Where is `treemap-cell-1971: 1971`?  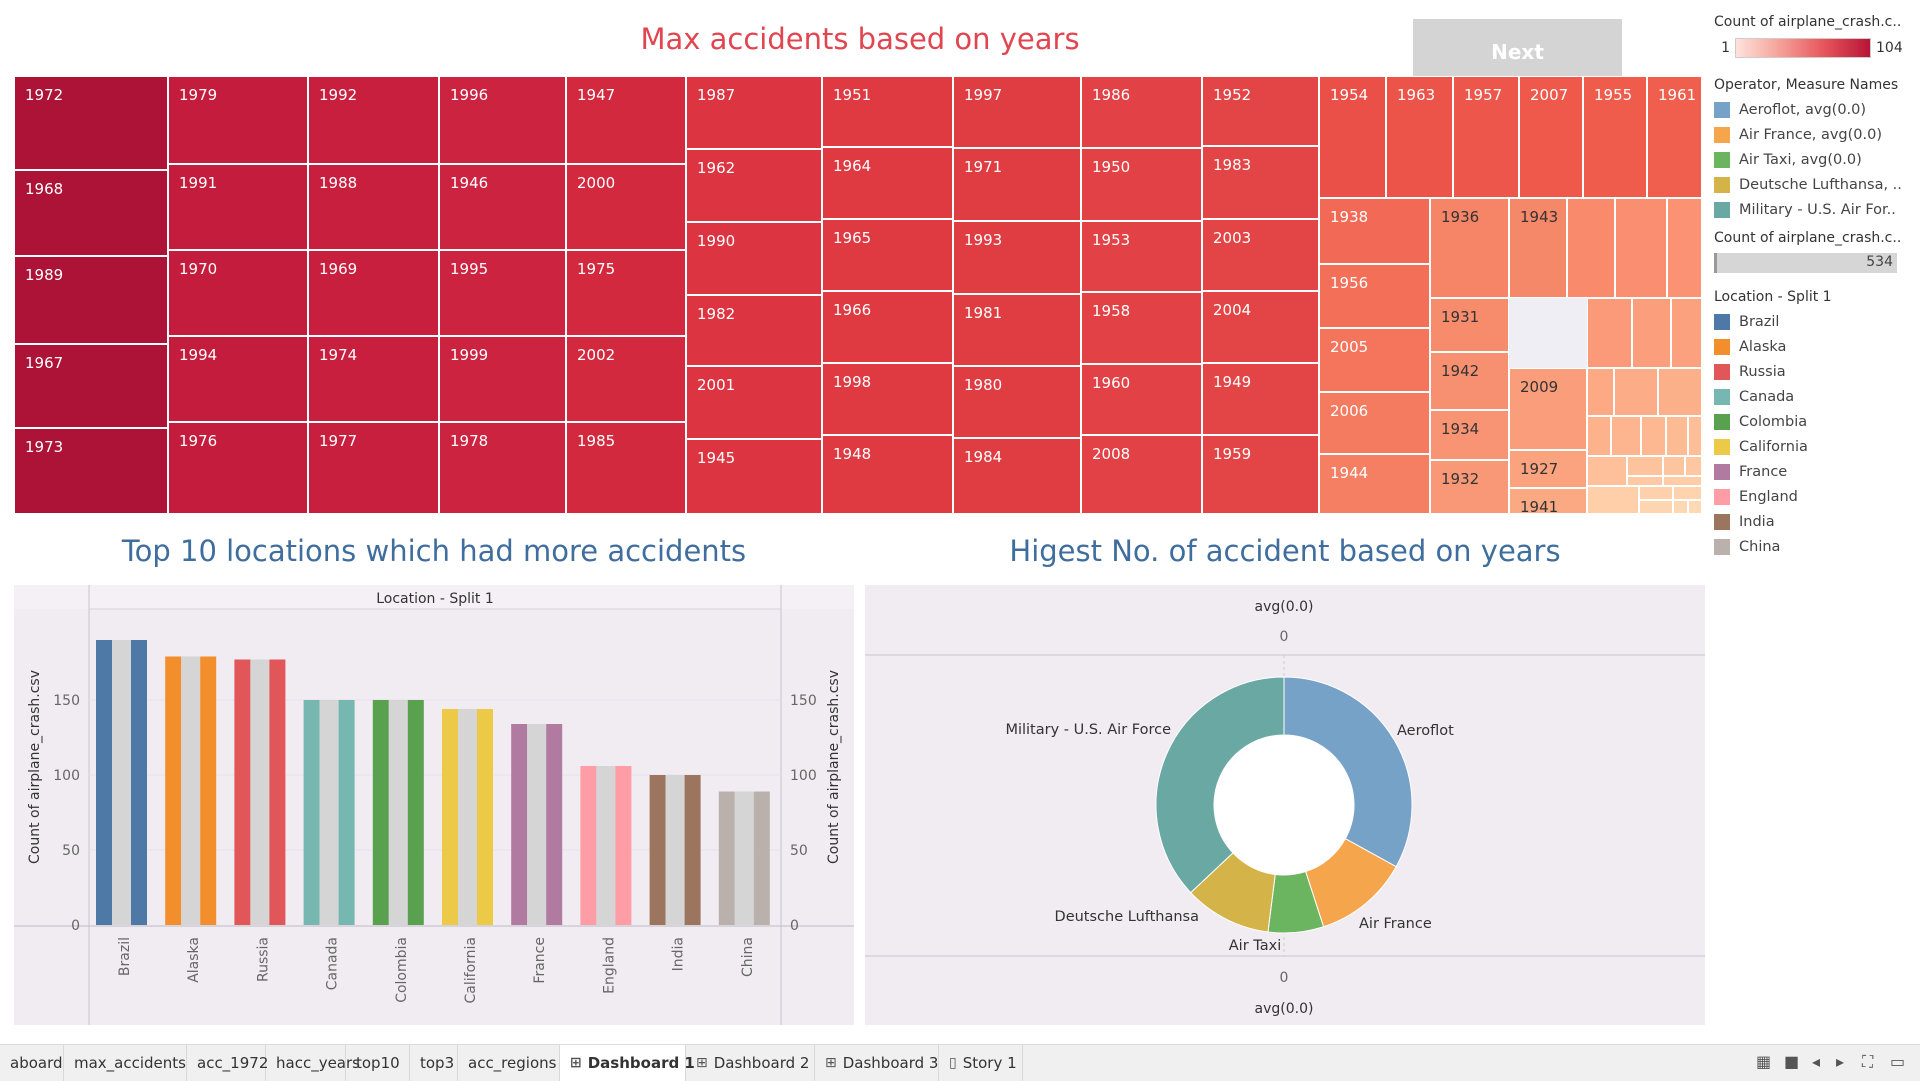
treemap-cell-1971: 1971 is located at coordinates (1017, 184).